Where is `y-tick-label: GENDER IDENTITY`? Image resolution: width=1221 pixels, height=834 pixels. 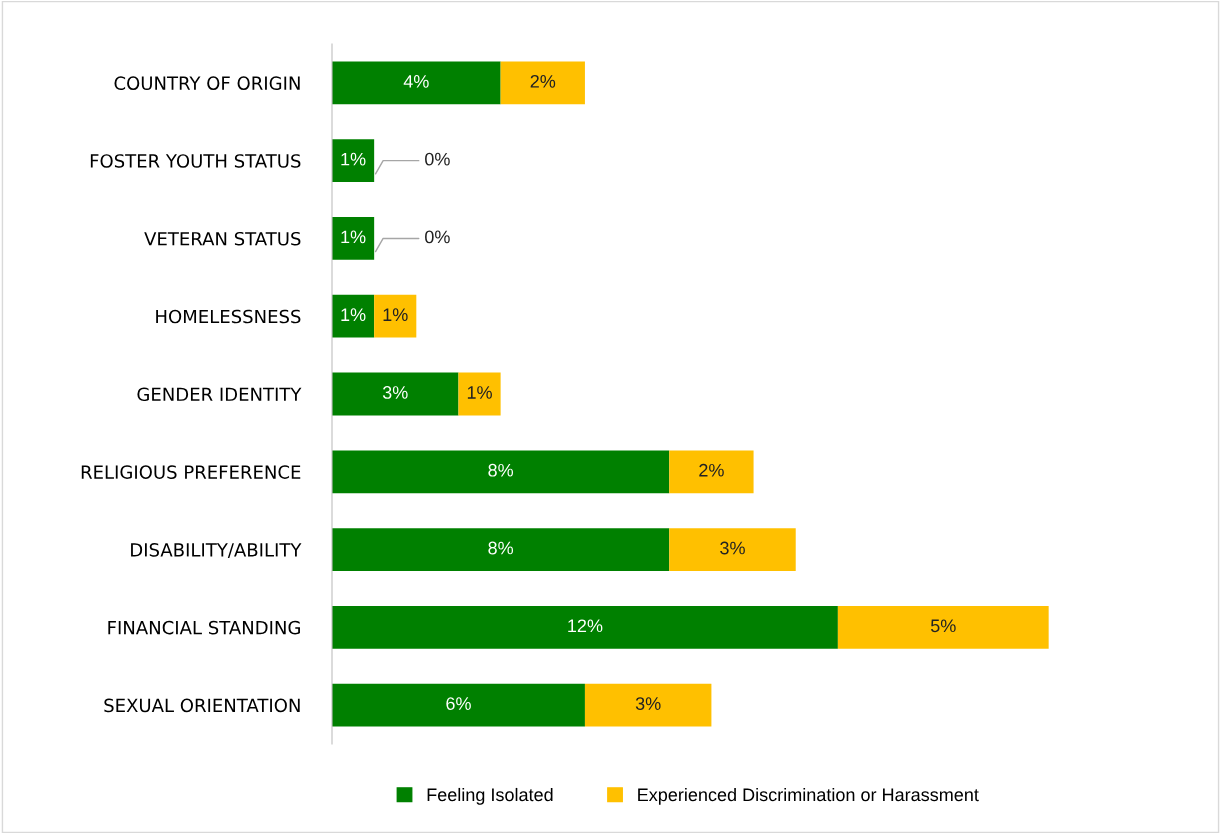 y-tick-label: GENDER IDENTITY is located at coordinates (219, 394).